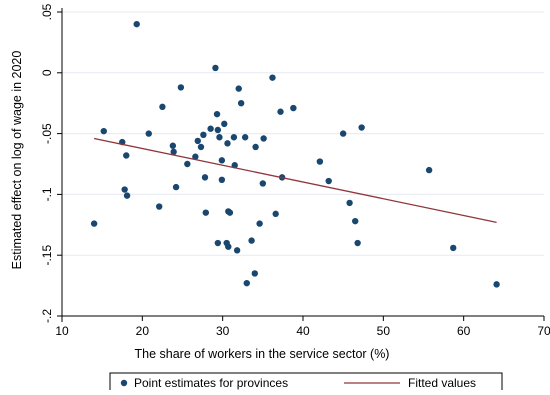  Describe the element at coordinates (47, 11) in the screenshot. I see `y-tick-label: .05` at that location.